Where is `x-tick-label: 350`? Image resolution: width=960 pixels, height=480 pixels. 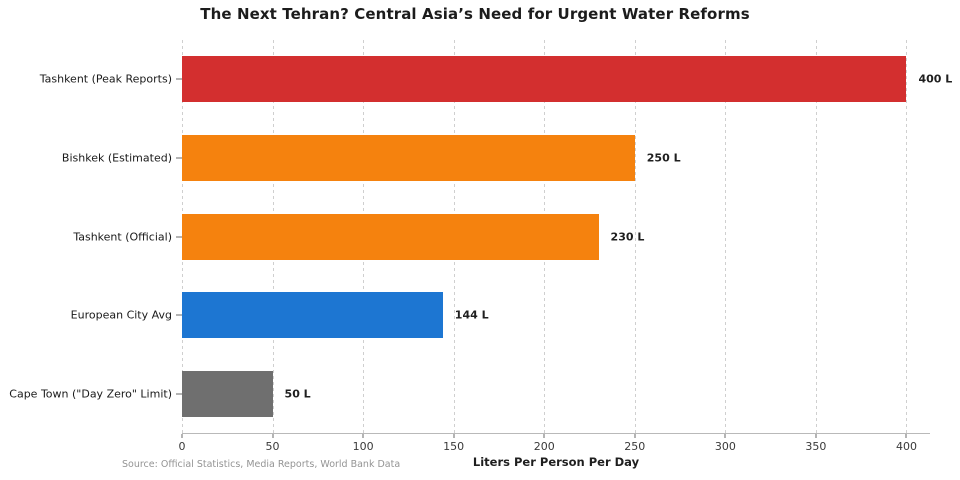 x-tick-label: 350 is located at coordinates (816, 446).